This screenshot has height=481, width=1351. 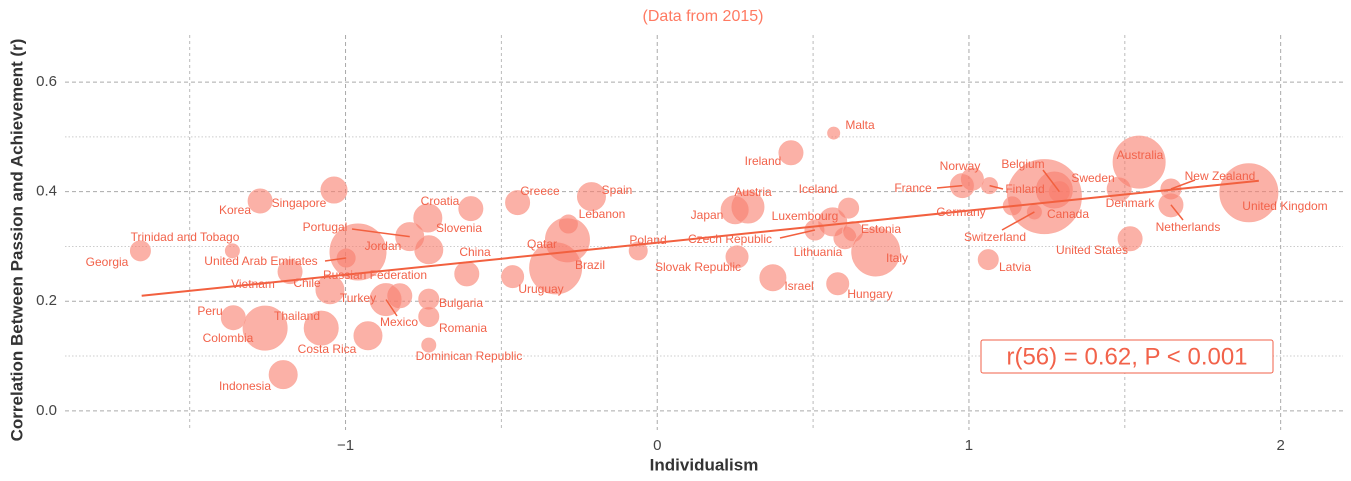 What do you see at coordinates (440, 201) in the screenshot?
I see `point-label: Croatia` at bounding box center [440, 201].